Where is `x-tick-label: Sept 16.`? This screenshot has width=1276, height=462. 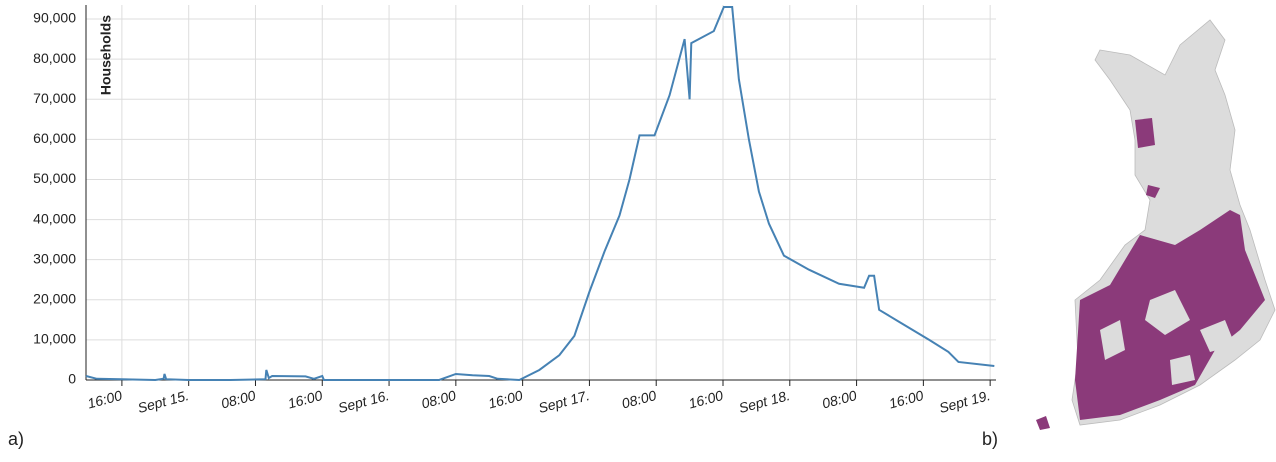 x-tick-label: Sept 16. is located at coordinates (363, 401).